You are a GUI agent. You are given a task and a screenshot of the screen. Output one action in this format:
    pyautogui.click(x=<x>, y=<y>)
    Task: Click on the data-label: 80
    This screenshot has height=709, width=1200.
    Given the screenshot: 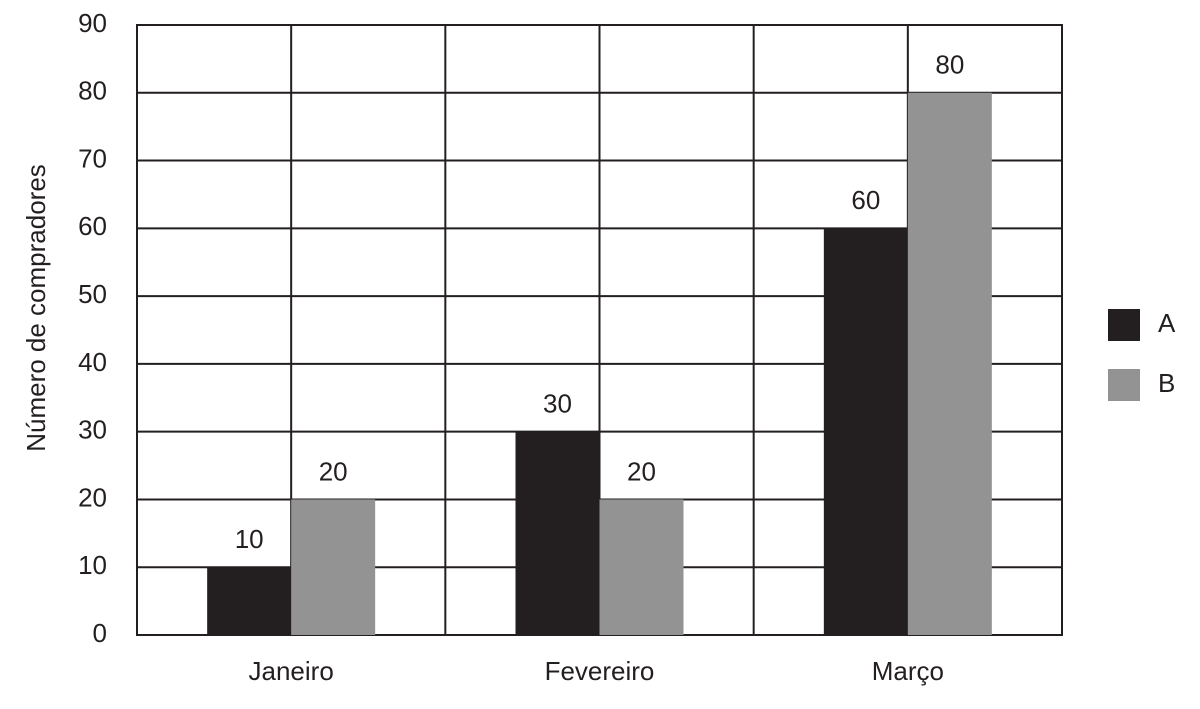 What is the action you would take?
    pyautogui.click(x=949, y=65)
    